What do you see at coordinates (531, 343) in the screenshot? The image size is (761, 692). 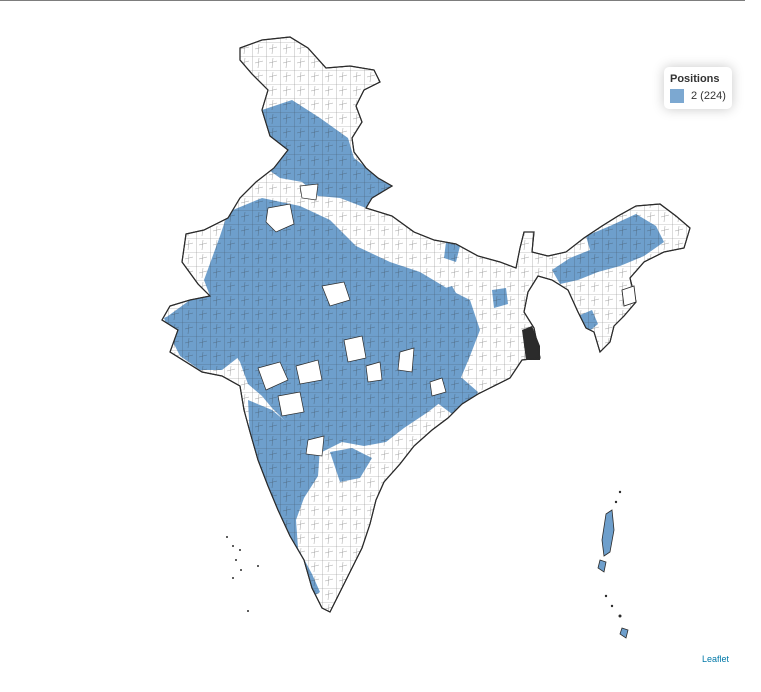 I see `dense-region-kolkata` at bounding box center [531, 343].